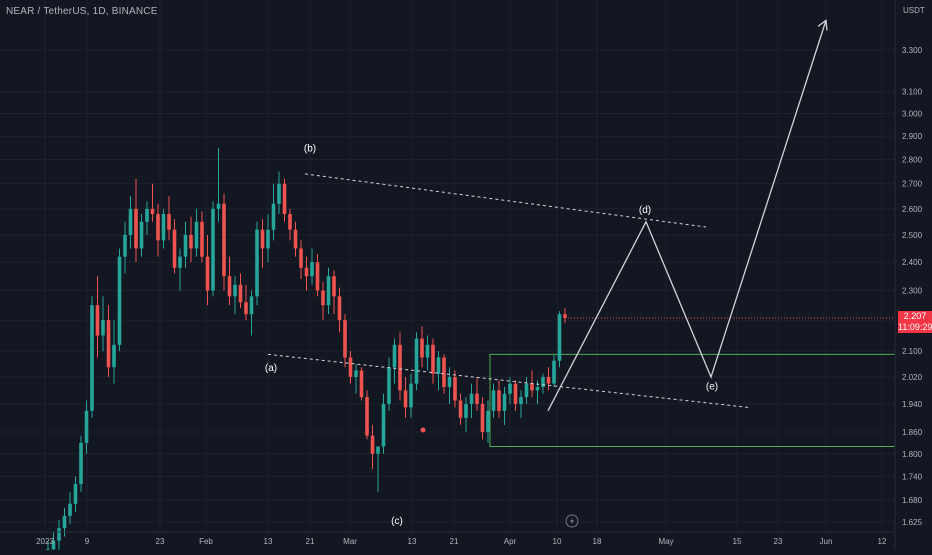 The height and width of the screenshot is (555, 932). I want to click on time-tick-label: Feb, so click(206, 541).